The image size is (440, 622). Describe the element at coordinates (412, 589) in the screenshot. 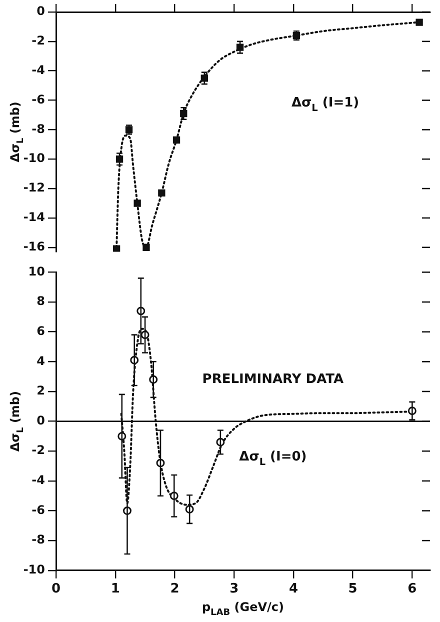

I see `x-tick-label: 6` at that location.